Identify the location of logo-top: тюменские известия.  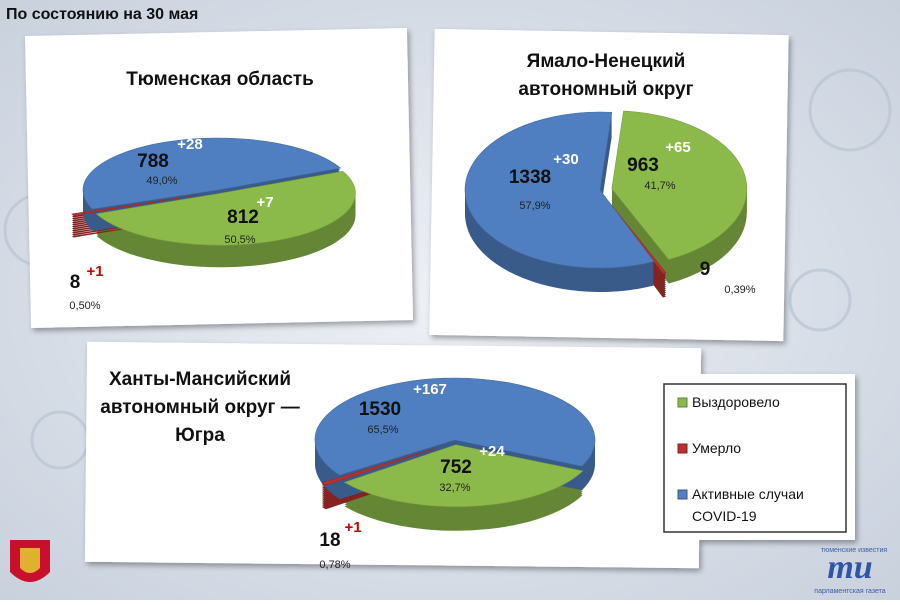
(854, 550).